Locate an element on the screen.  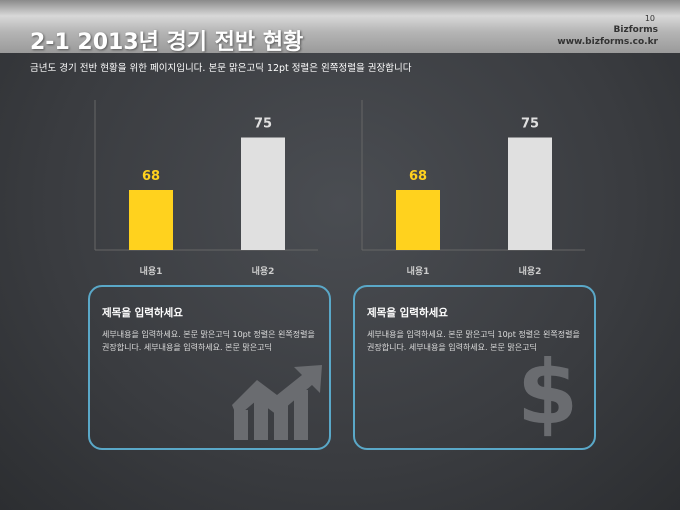
dollar-icon: $ is located at coordinates (548, 392).